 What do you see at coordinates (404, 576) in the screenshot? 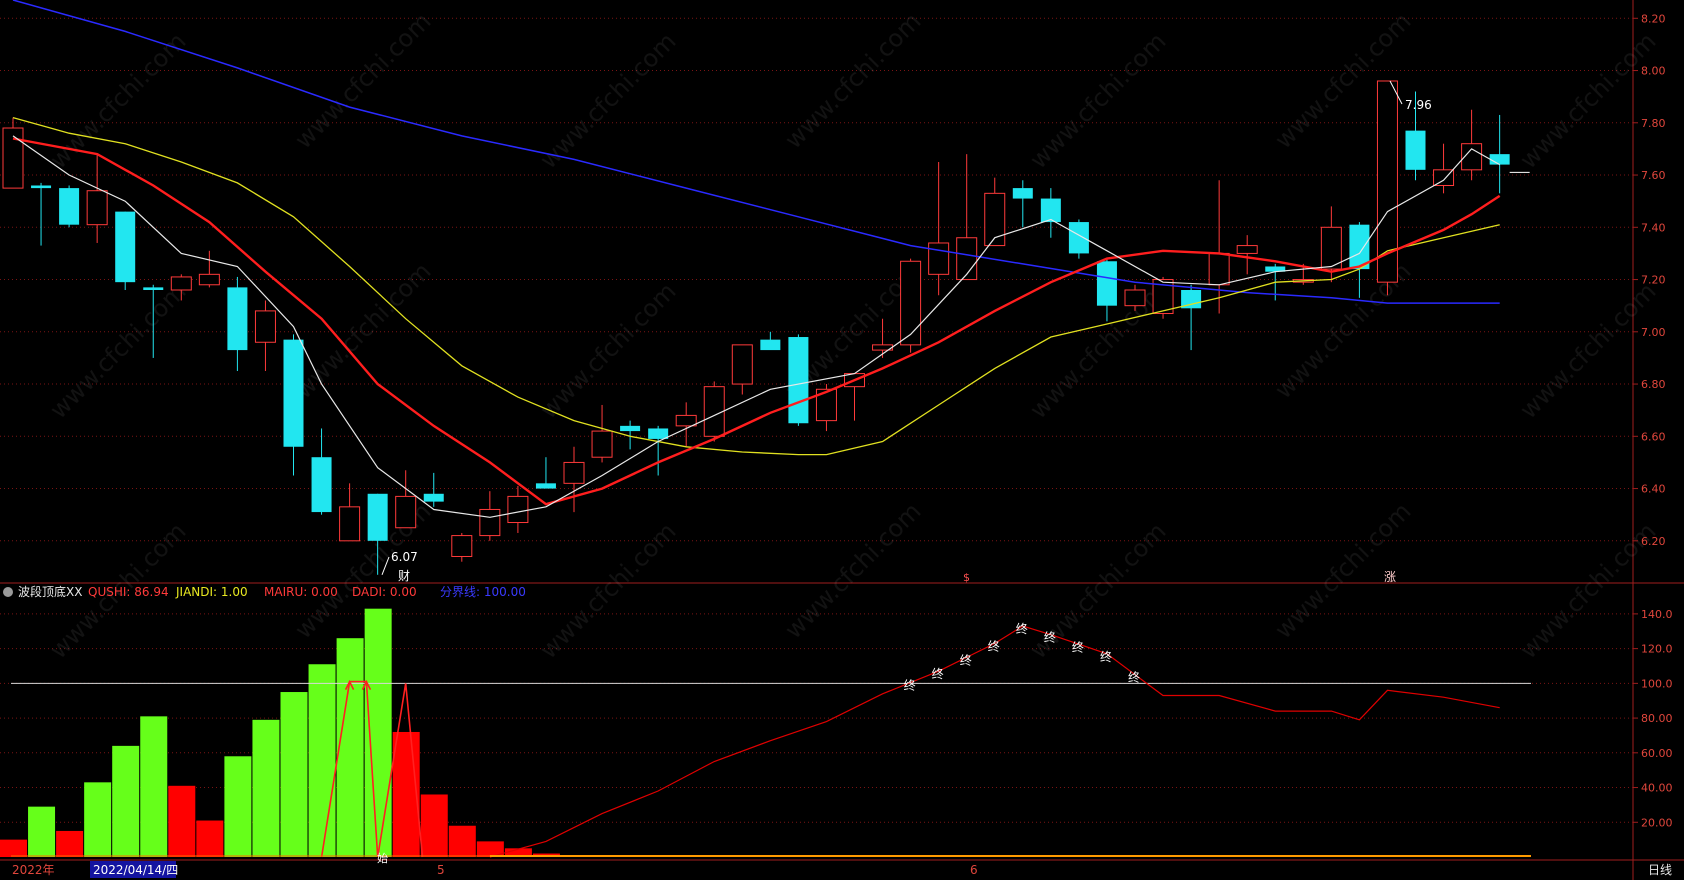
I see `event-cai: 财` at bounding box center [404, 576].